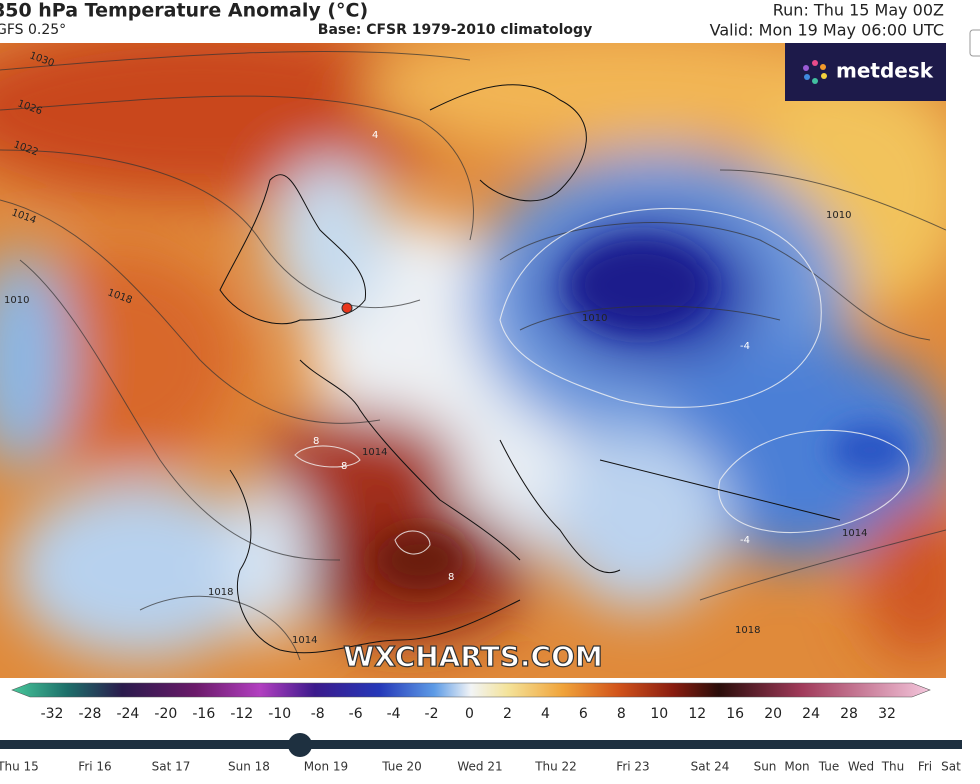  I want to click on colorbar-tick-label: 10, so click(659, 714).